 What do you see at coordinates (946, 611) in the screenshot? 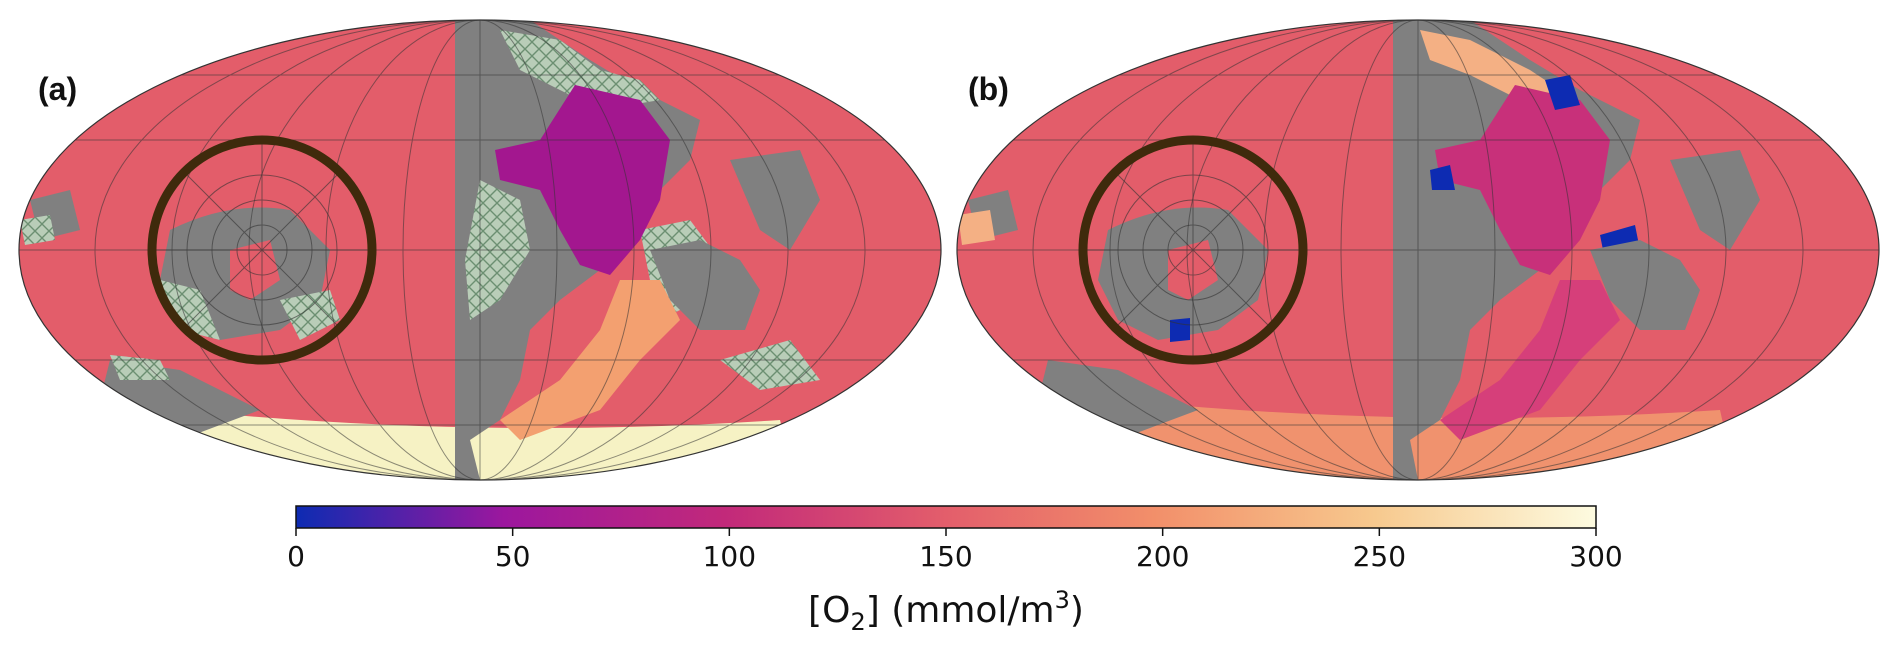
I see `colorbar-label: [O2] (mmol/m3)` at bounding box center [946, 611].